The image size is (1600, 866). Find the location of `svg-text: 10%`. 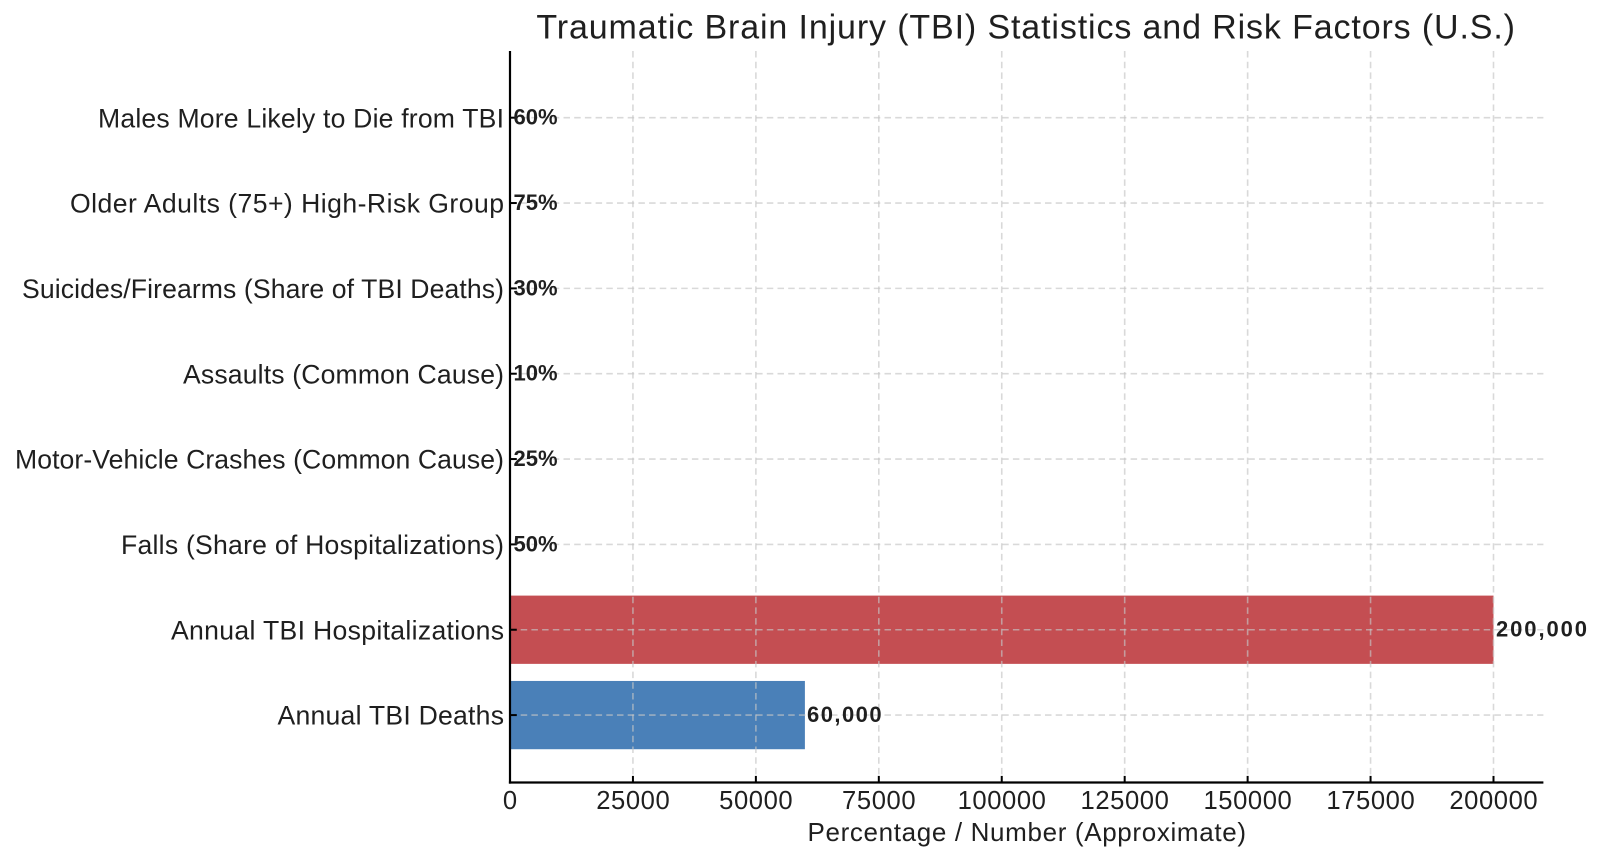

svg-text: 10% is located at coordinates (536, 373).